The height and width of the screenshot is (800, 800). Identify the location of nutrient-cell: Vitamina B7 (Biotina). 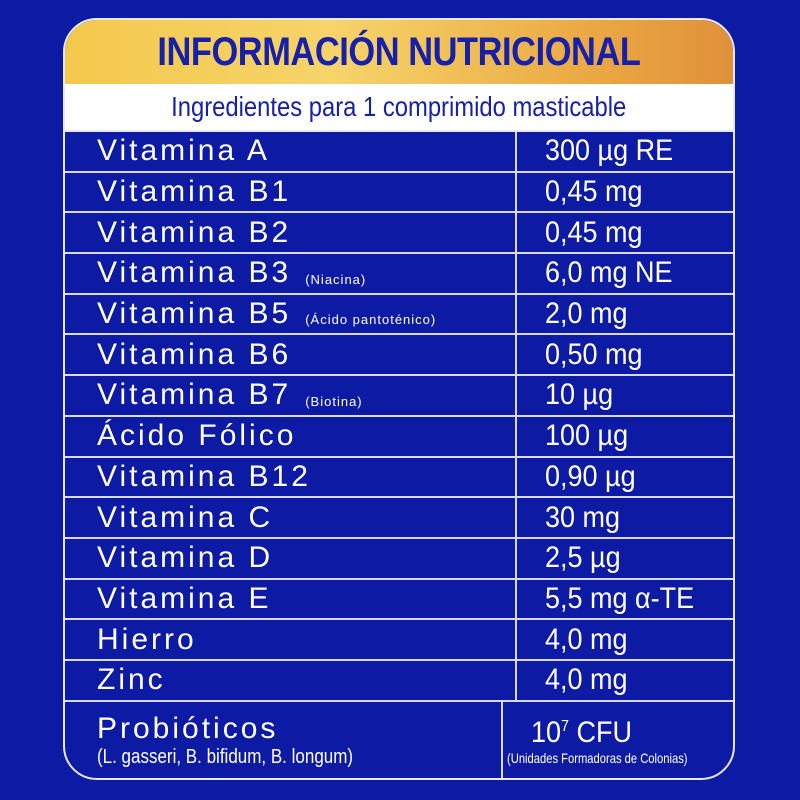
(291, 395).